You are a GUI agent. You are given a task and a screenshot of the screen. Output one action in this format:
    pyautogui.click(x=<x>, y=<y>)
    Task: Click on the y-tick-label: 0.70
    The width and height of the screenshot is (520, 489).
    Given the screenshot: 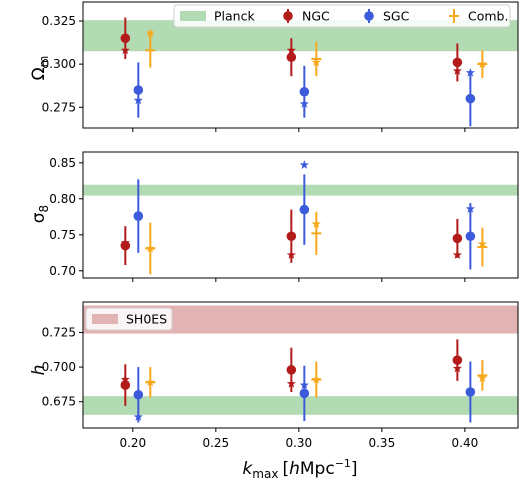 What is the action you would take?
    pyautogui.click(x=62, y=271)
    